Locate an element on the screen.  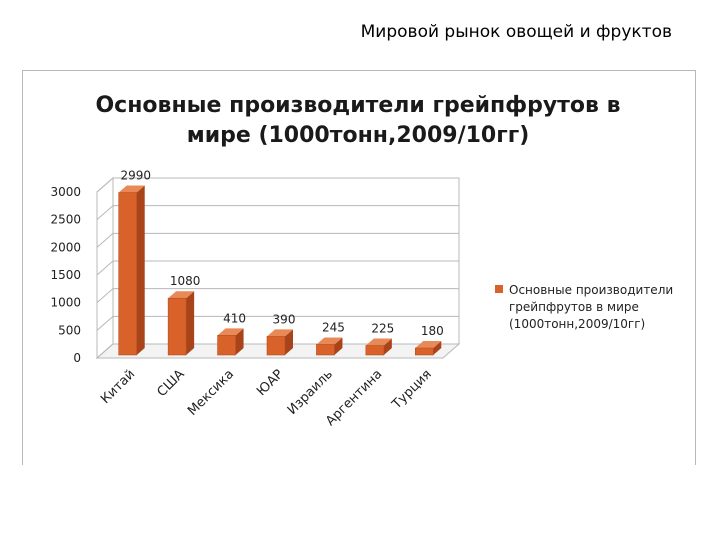
data-label: 180 is located at coordinates (432, 331).